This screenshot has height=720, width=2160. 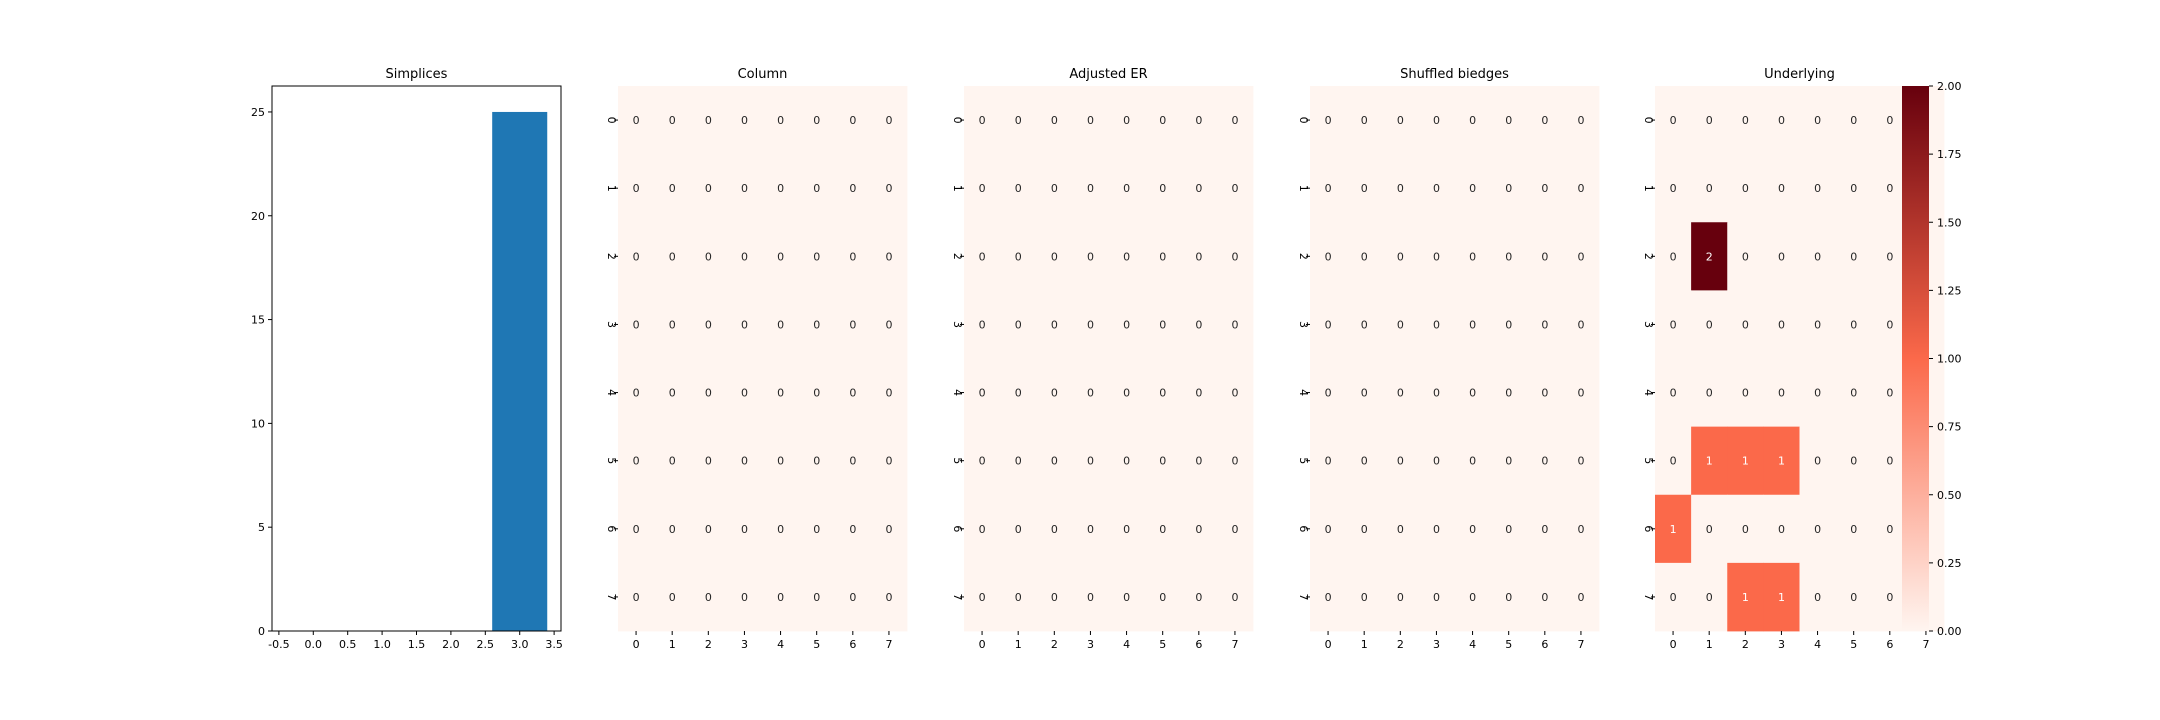 What do you see at coordinates (1454, 74) in the screenshot?
I see `heatmap-title: Shuffled biedges` at bounding box center [1454, 74].